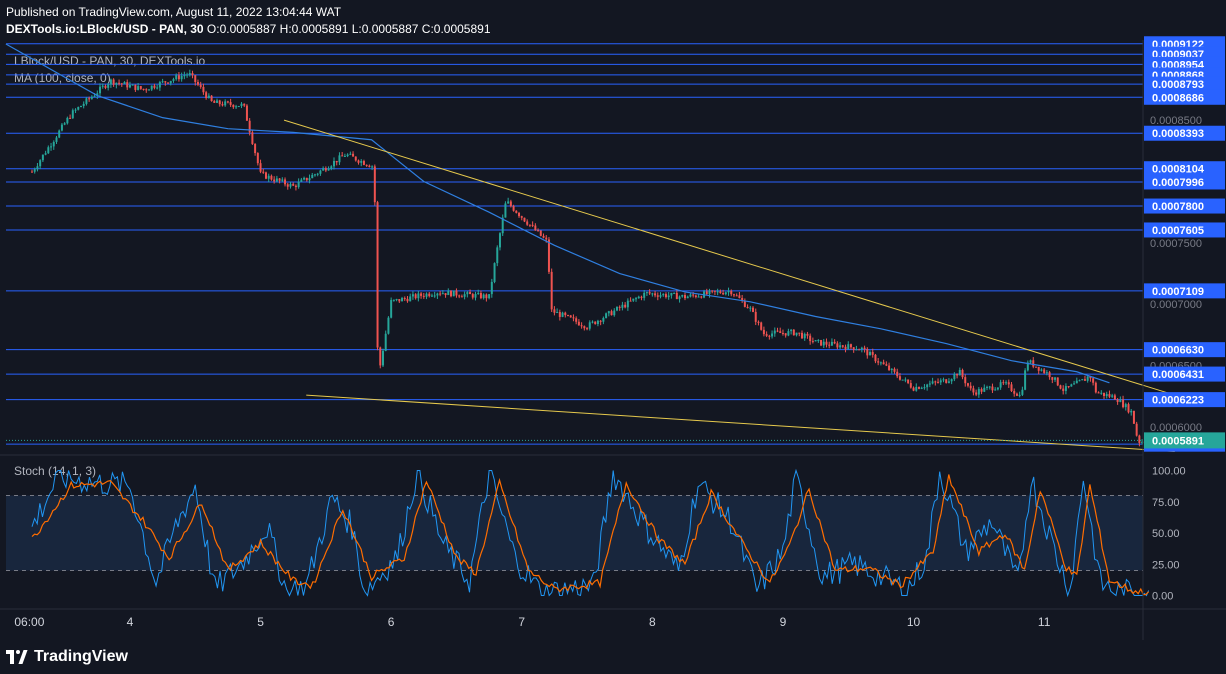 The image size is (1226, 674). What do you see at coordinates (1178, 183) in the screenshot?
I see `level-label: 0.0007996` at bounding box center [1178, 183].